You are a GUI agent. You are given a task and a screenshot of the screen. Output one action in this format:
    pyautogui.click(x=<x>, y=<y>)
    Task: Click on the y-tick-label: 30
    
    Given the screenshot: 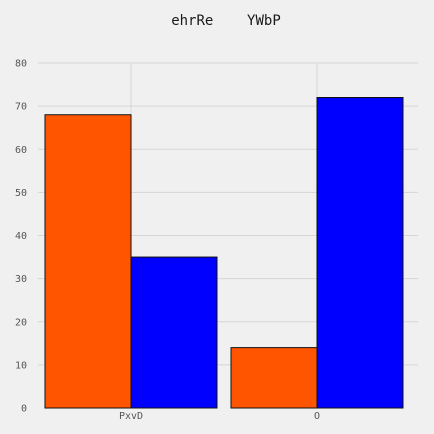 What is the action you would take?
    pyautogui.click(x=21, y=279)
    